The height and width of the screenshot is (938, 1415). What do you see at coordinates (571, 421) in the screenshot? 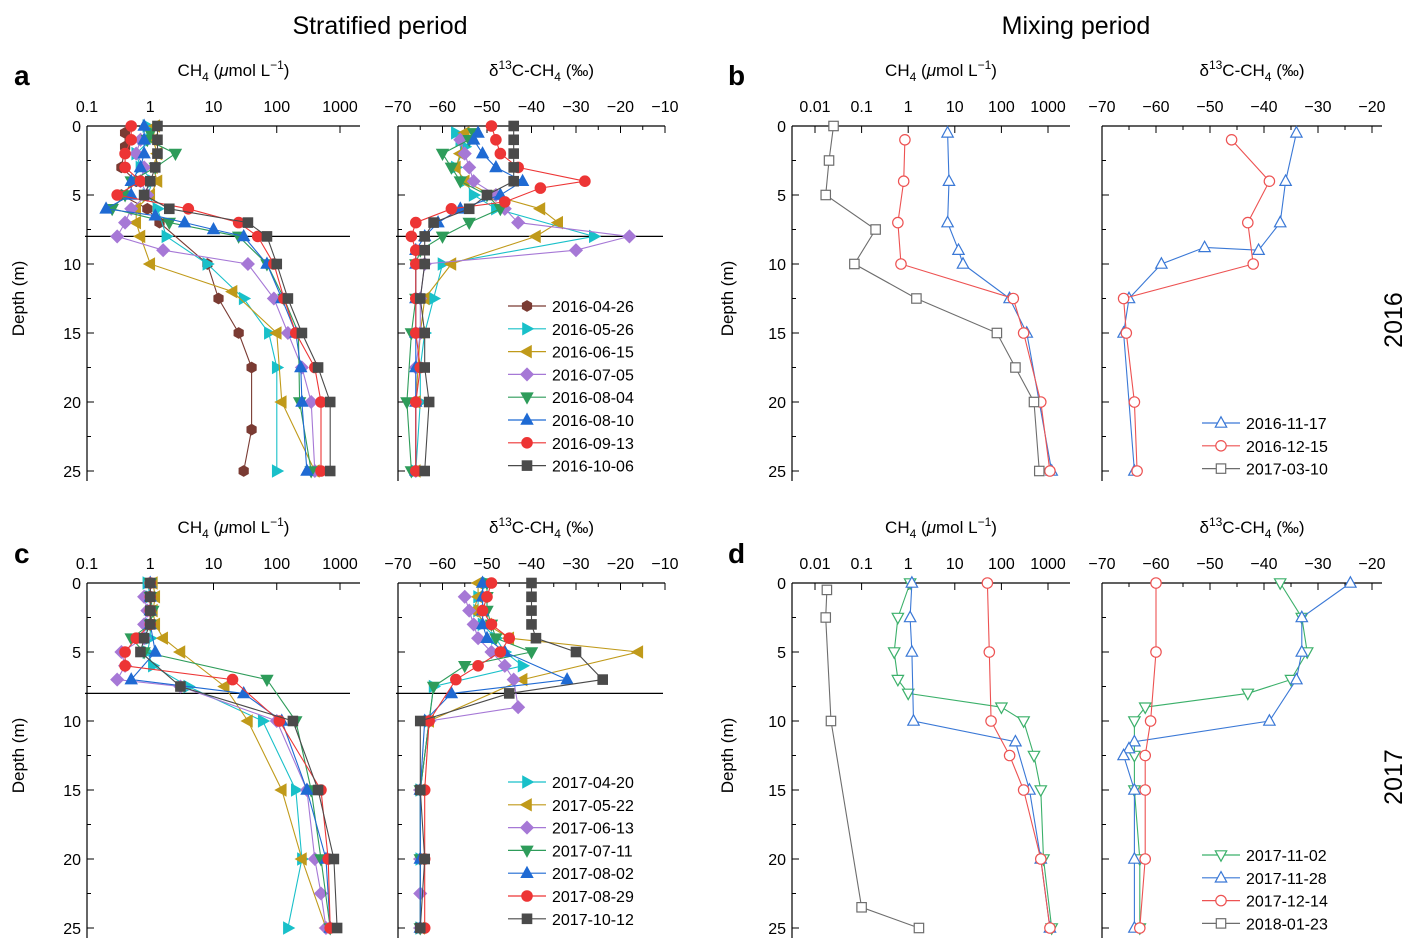
I see `legend-item: 2016-08-10` at bounding box center [571, 421].